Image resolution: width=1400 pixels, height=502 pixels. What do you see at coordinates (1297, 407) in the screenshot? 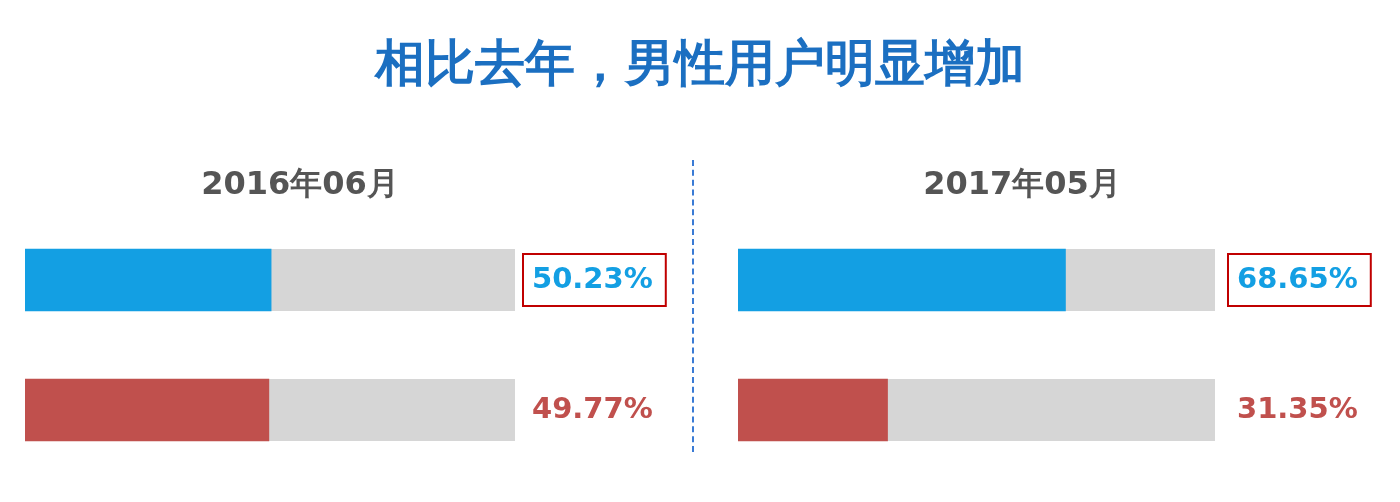
I see `data-label: 31.35%` at bounding box center [1297, 407].